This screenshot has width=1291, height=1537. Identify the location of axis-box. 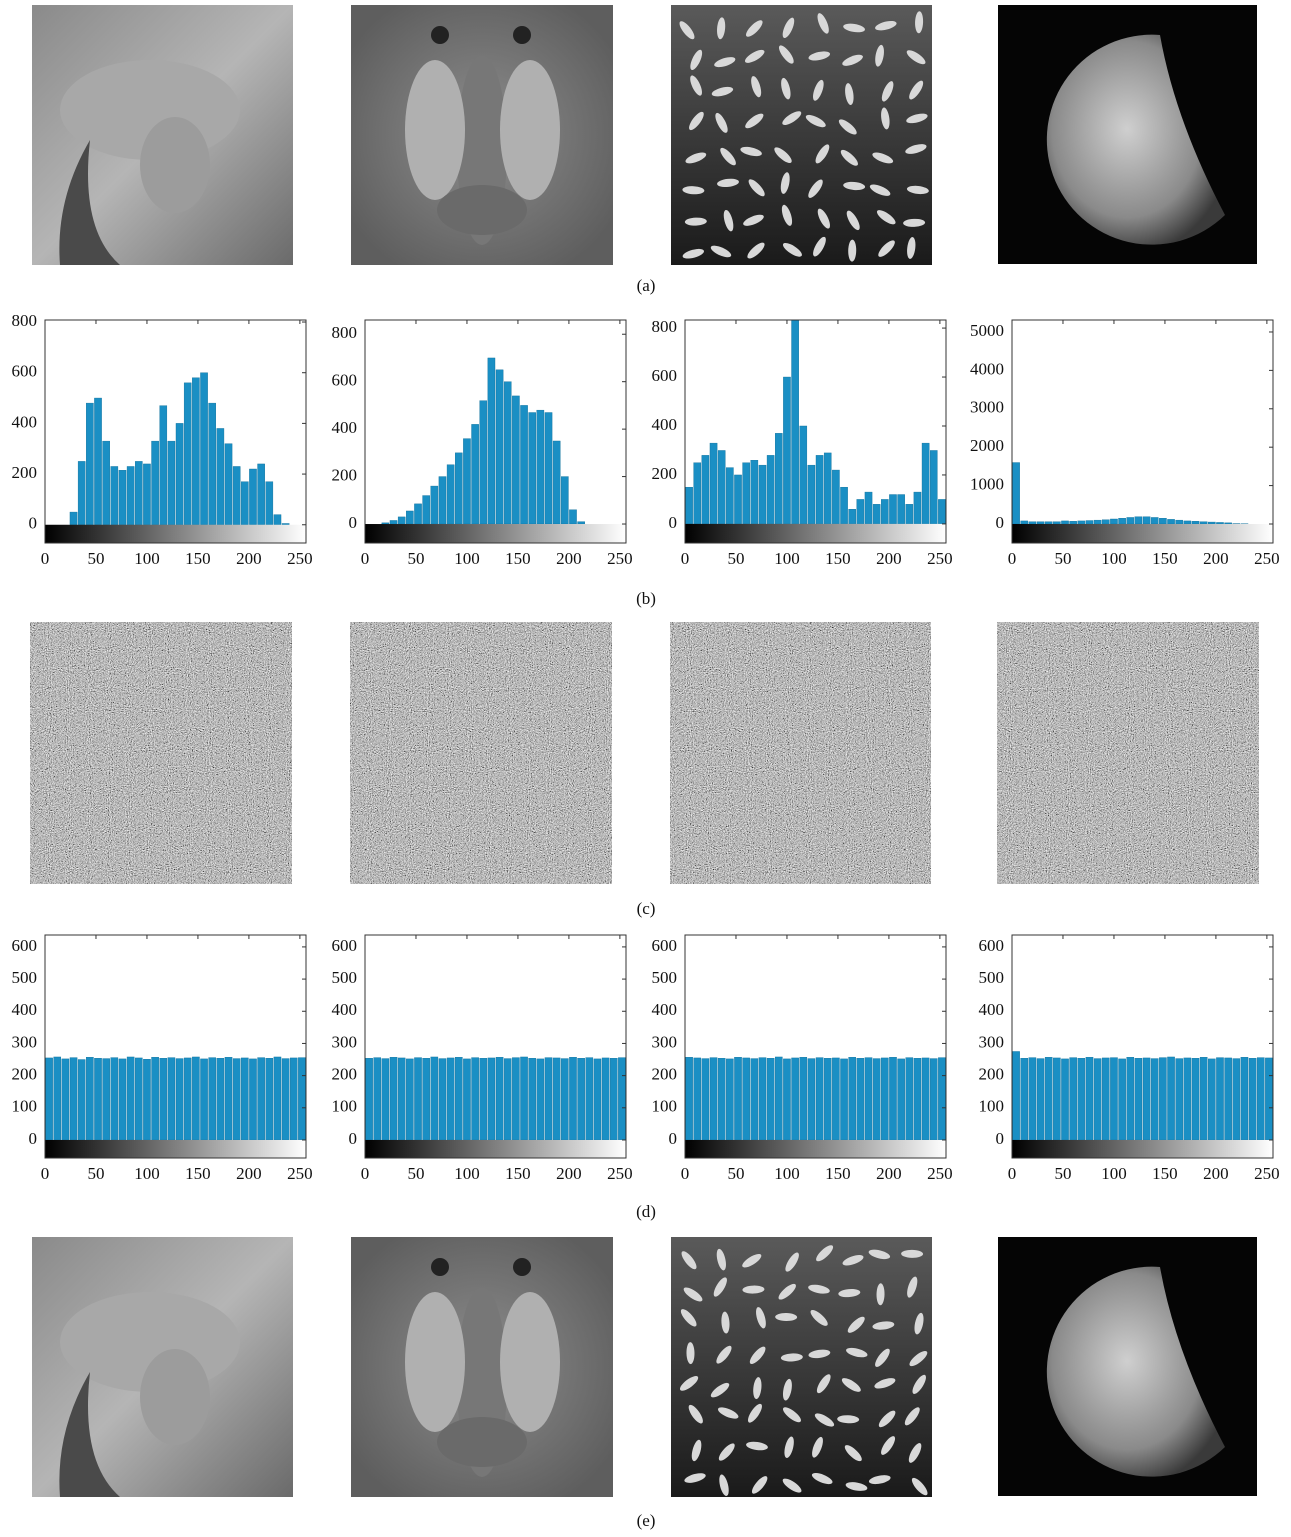
(175, 1046).